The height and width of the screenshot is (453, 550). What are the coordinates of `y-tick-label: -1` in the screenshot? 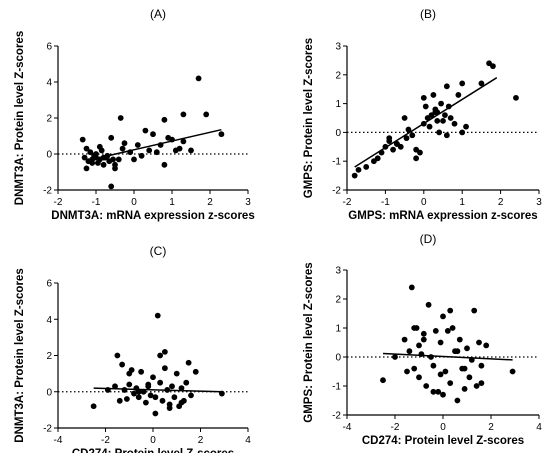 It's located at (336, 162).